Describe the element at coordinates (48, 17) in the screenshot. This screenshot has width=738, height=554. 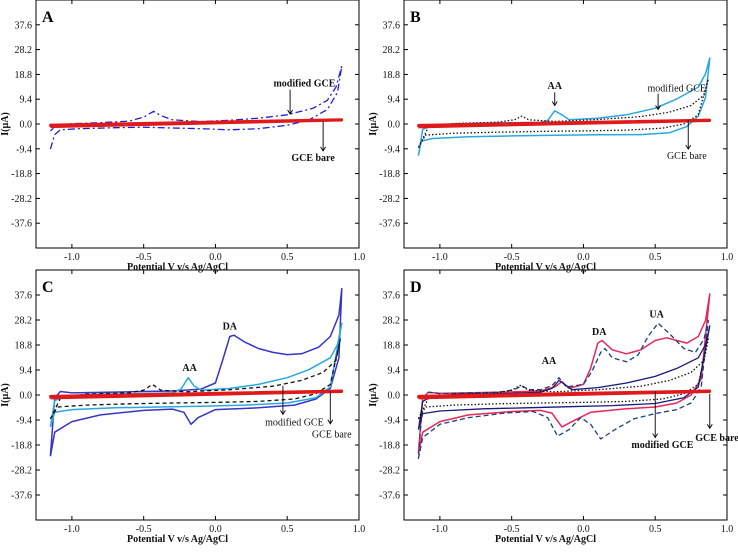
I see `panel-letter: A` at that location.